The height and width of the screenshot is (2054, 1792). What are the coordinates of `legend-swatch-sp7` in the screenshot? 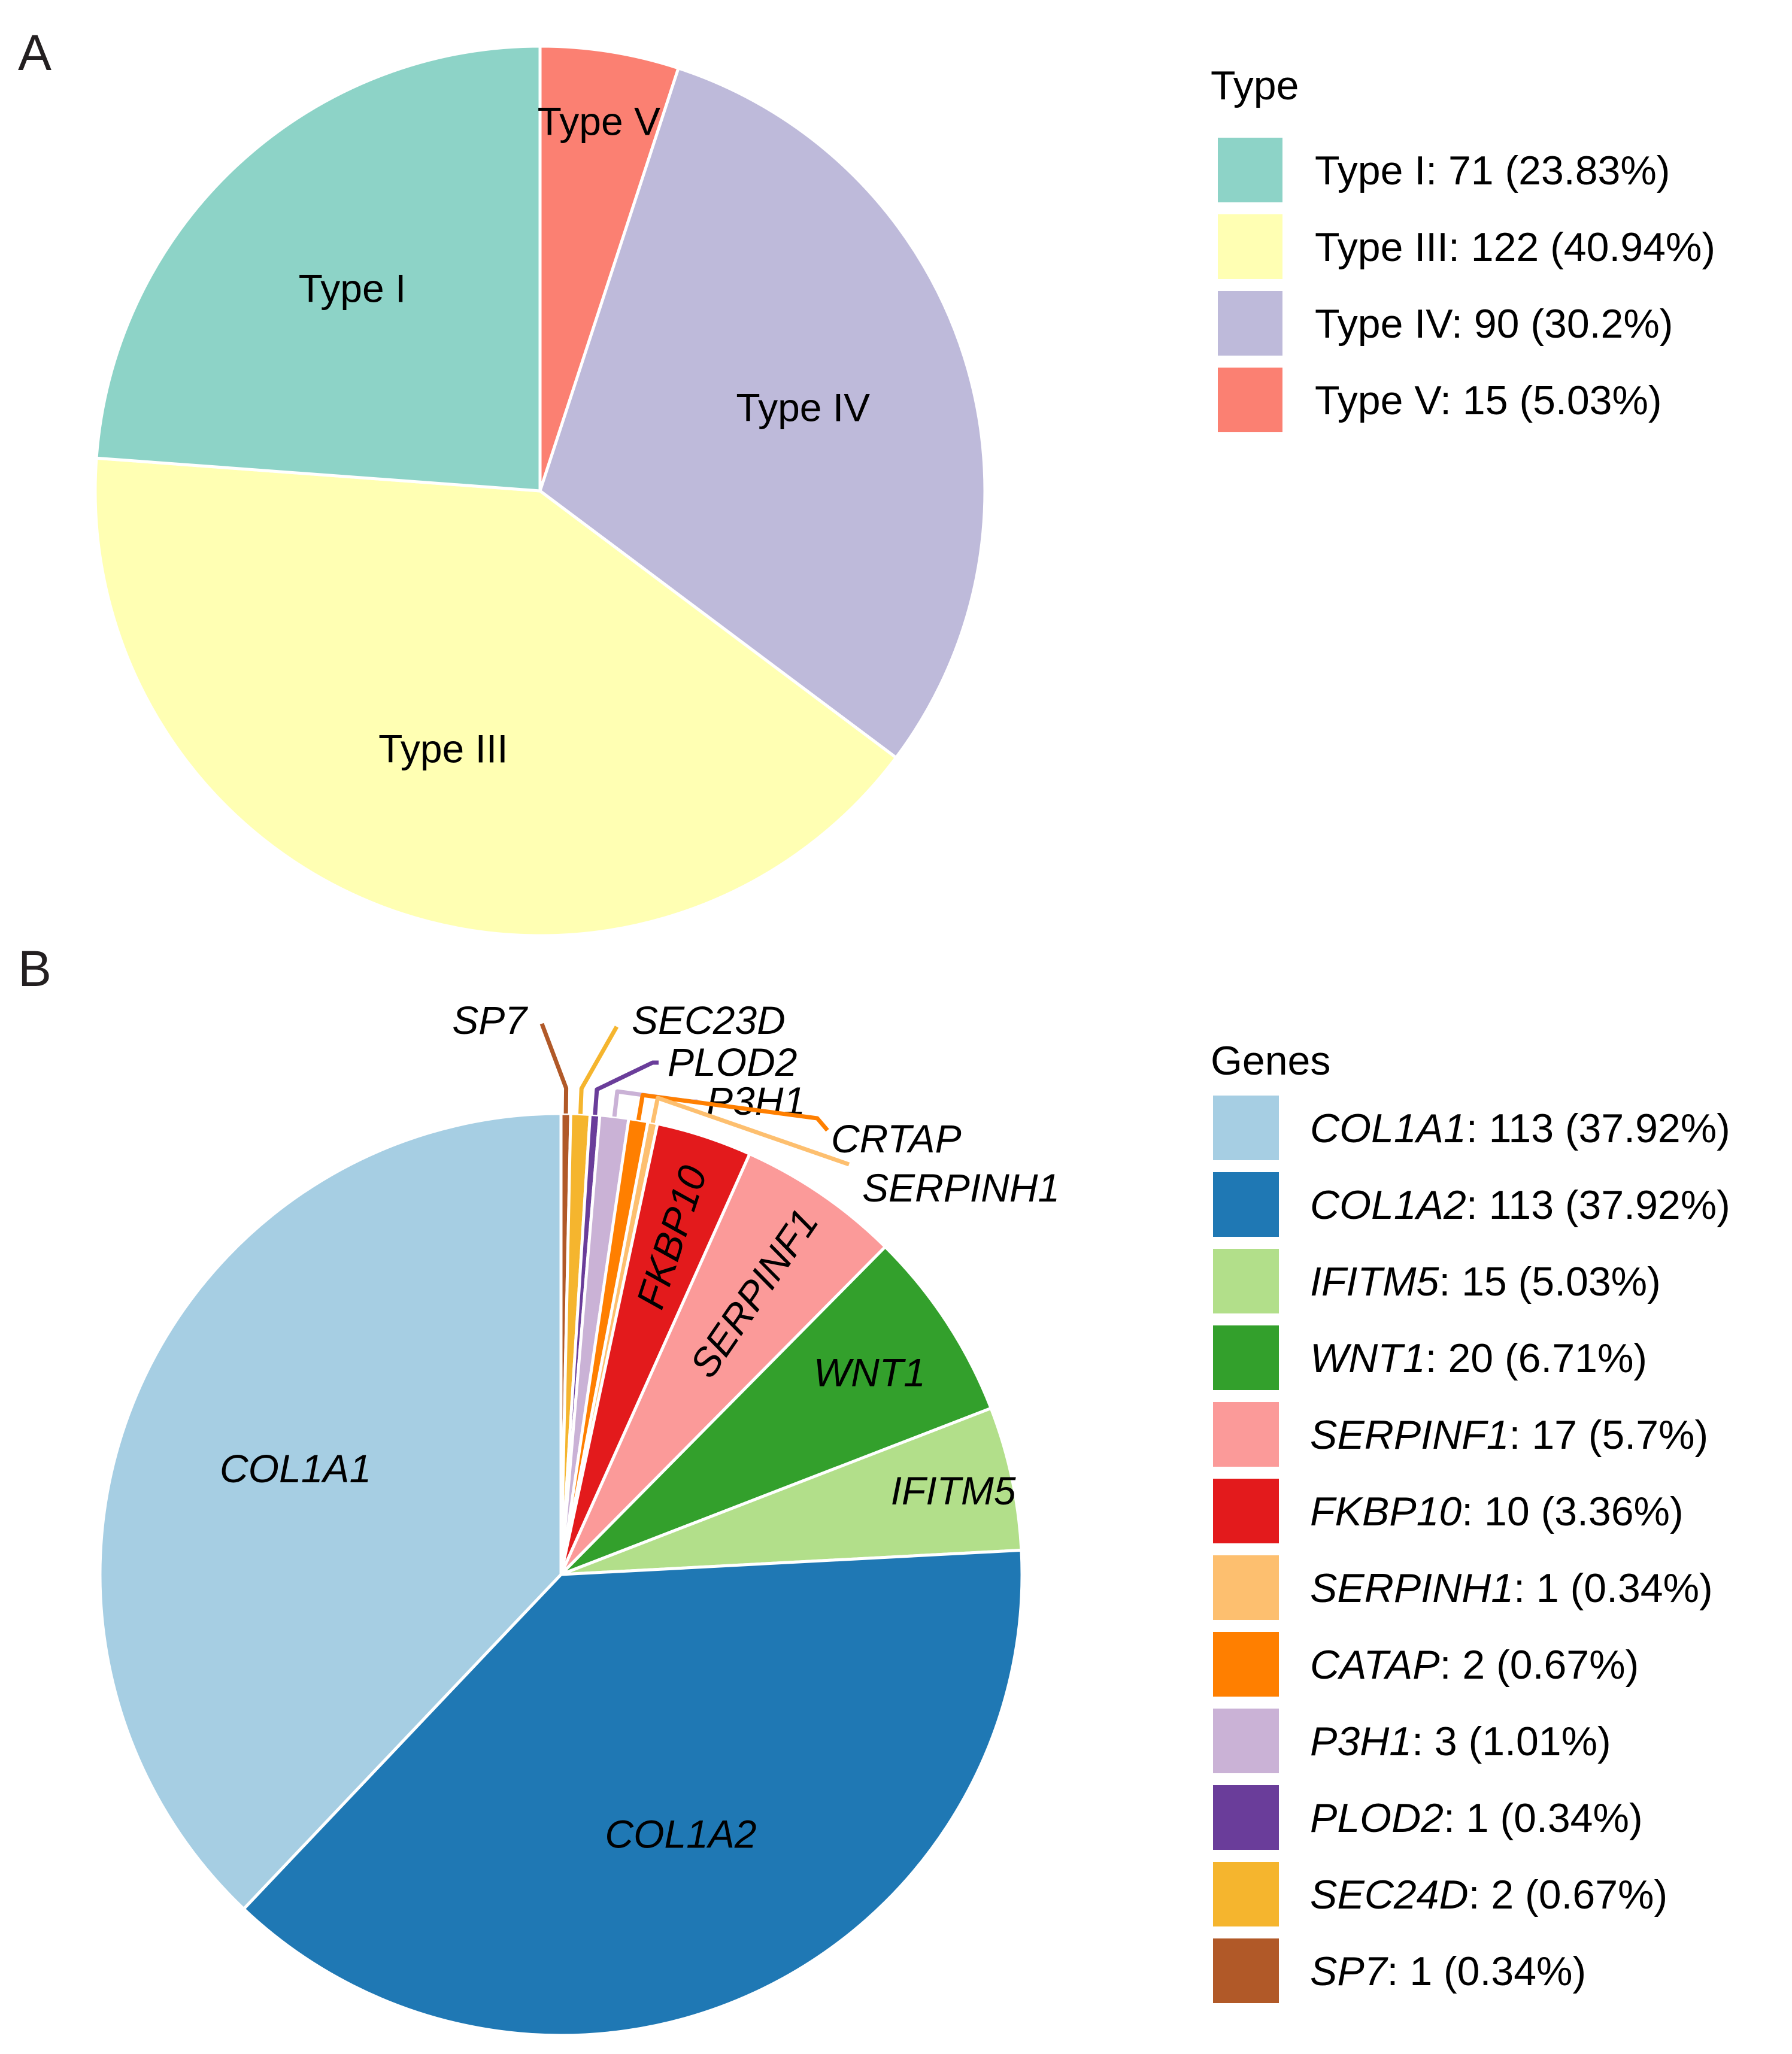 It's located at (1246, 1970).